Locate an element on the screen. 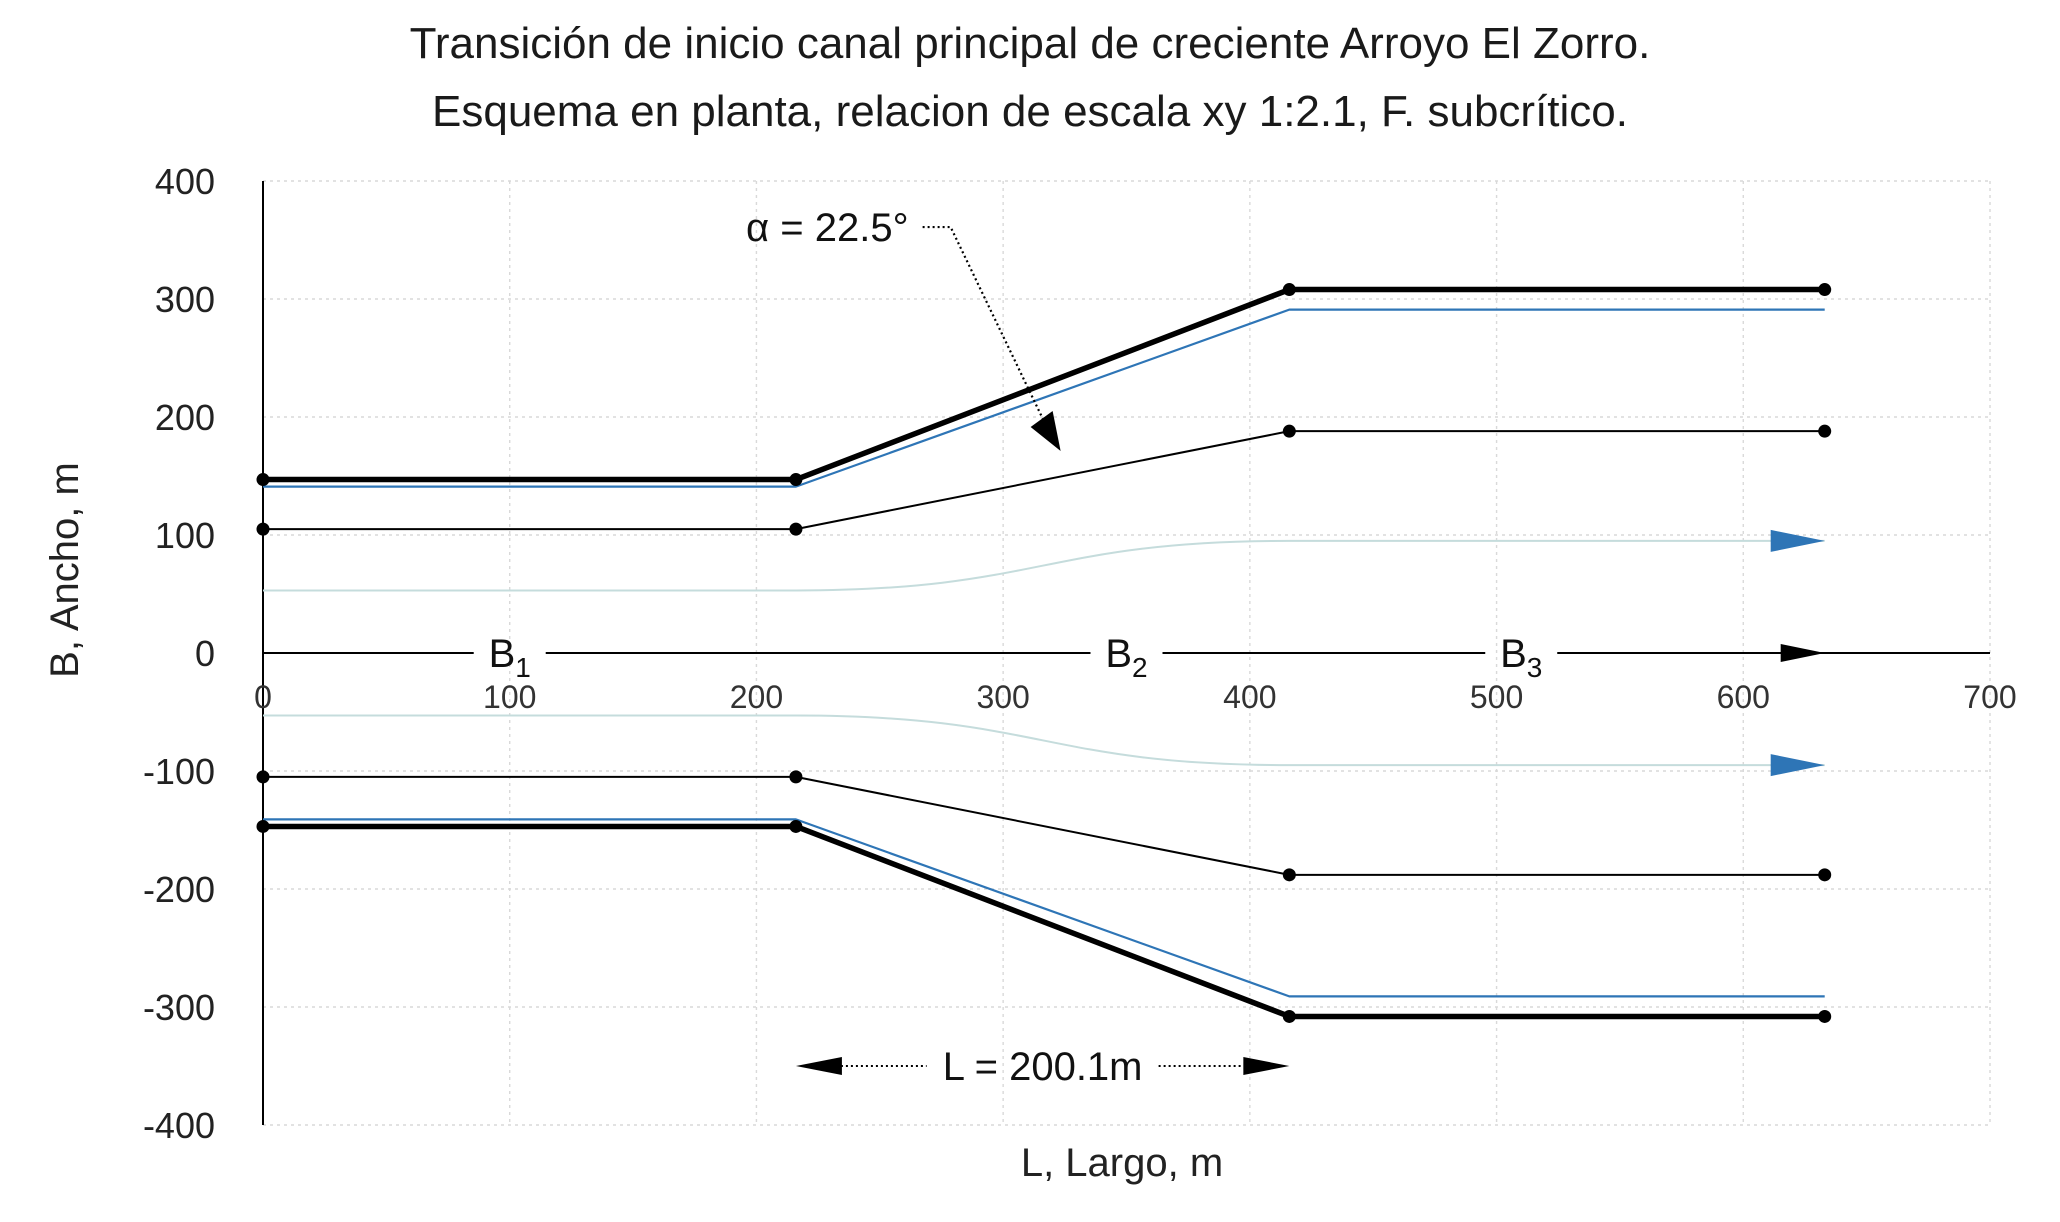 This screenshot has width=2060, height=1222. length-annotation-arrowhead-right is located at coordinates (1266, 1066).